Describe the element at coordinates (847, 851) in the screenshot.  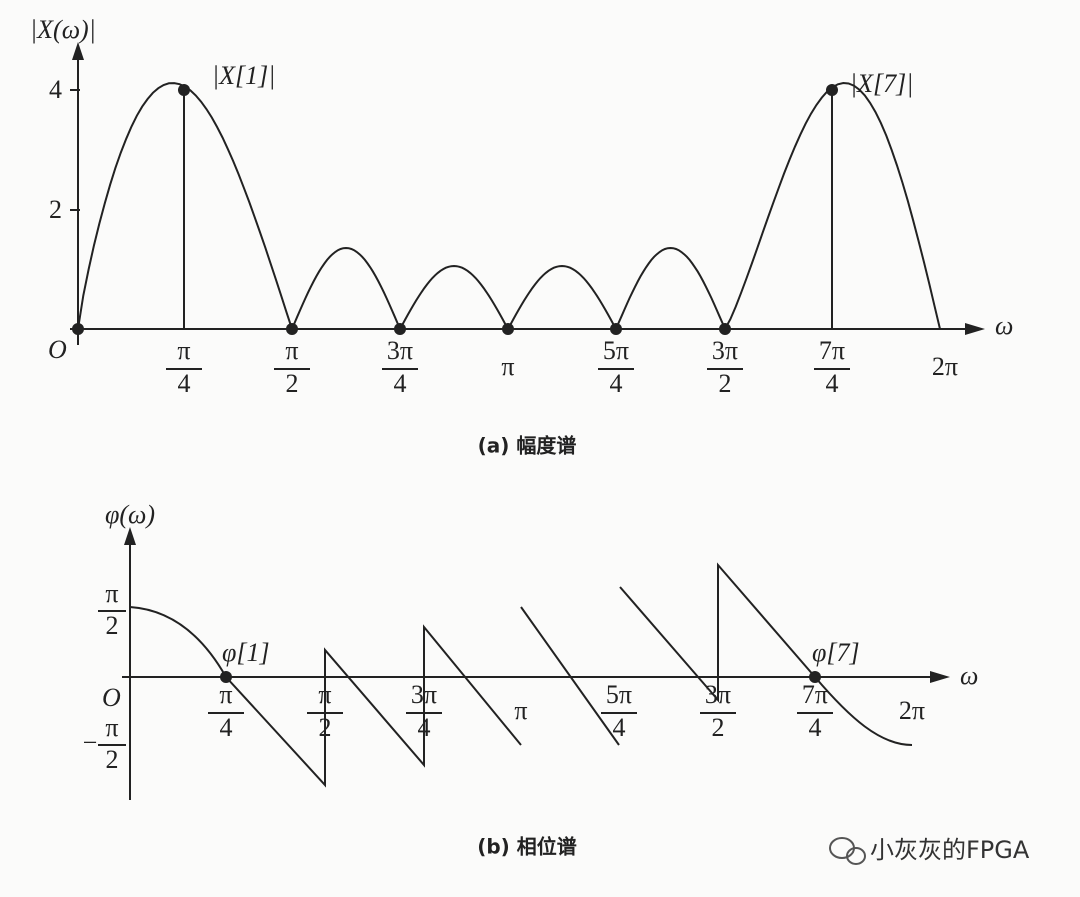
I see `watermark-icon` at that location.